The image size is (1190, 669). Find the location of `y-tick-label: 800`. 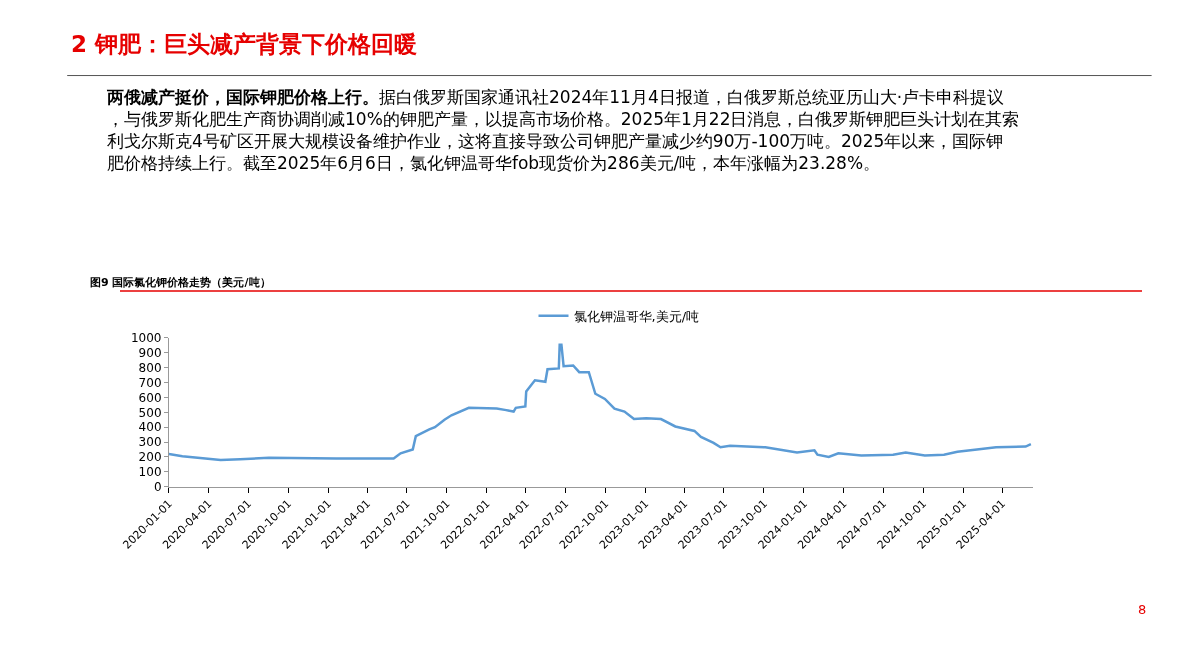

y-tick-label: 800 is located at coordinates (150, 367).